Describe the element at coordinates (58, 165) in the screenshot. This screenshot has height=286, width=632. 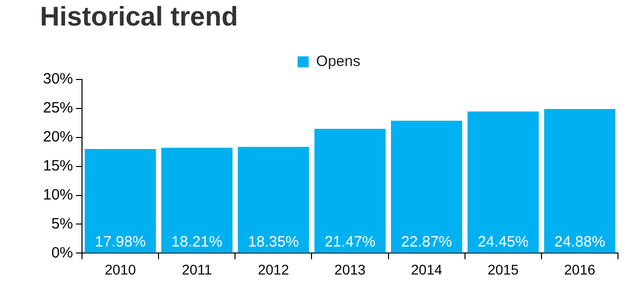
I see `y-tick-label: 15%` at that location.